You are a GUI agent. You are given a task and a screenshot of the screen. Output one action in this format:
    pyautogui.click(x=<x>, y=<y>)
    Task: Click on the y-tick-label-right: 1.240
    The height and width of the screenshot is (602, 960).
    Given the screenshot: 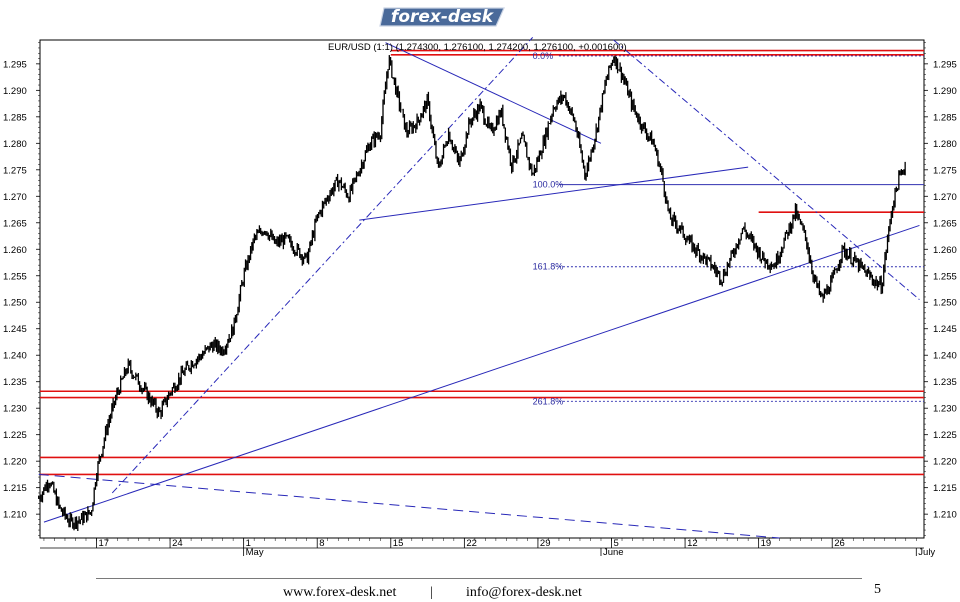 What is the action you would take?
    pyautogui.click(x=945, y=356)
    